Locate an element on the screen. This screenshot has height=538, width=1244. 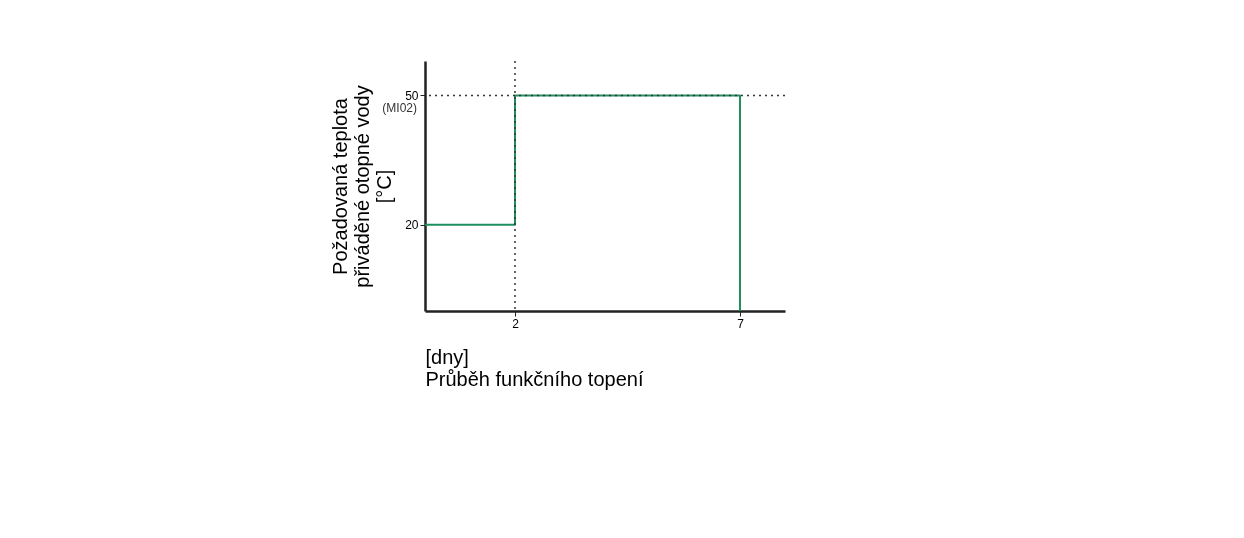
y-tick-label: 20 is located at coordinates (412, 225).